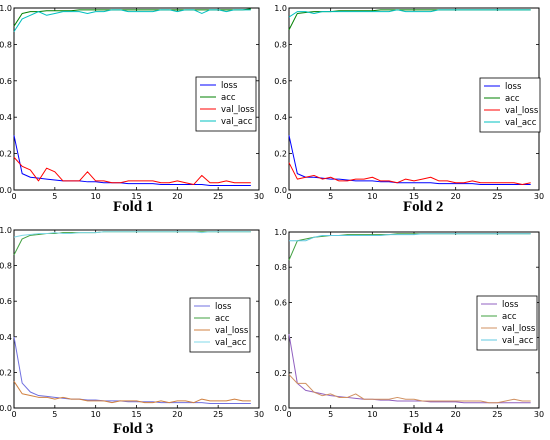 The image size is (550, 440). What do you see at coordinates (423, 207) in the screenshot?
I see `fold-2-caption: Fold 2` at bounding box center [423, 207].